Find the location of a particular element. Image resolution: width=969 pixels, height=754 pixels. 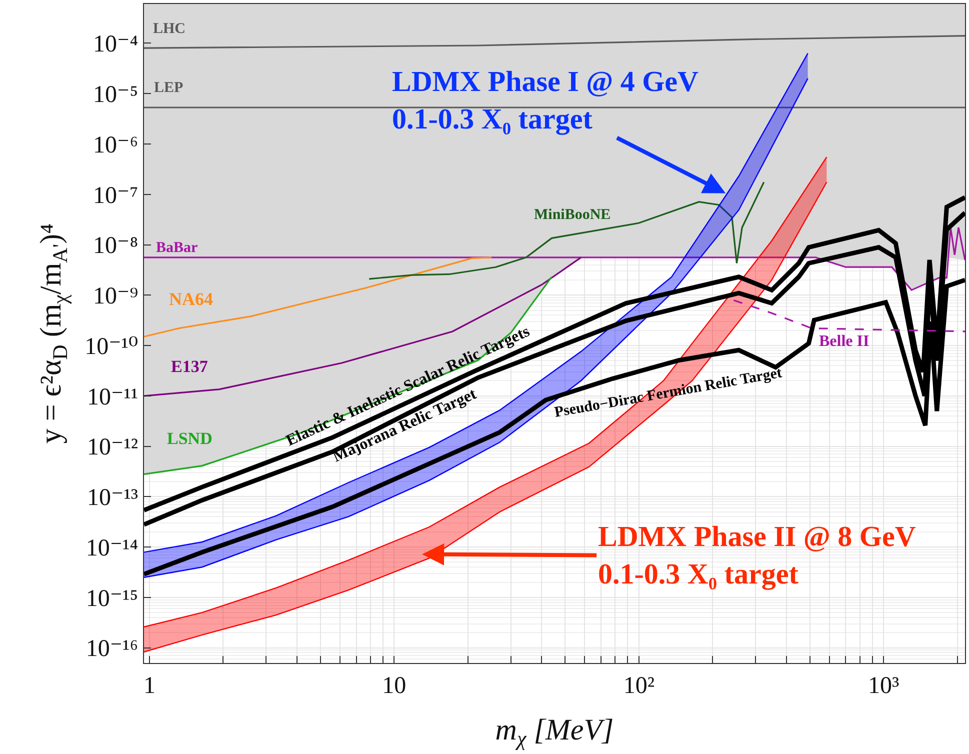

y-tick-label: 10⁻¹² is located at coordinates (112, 447).